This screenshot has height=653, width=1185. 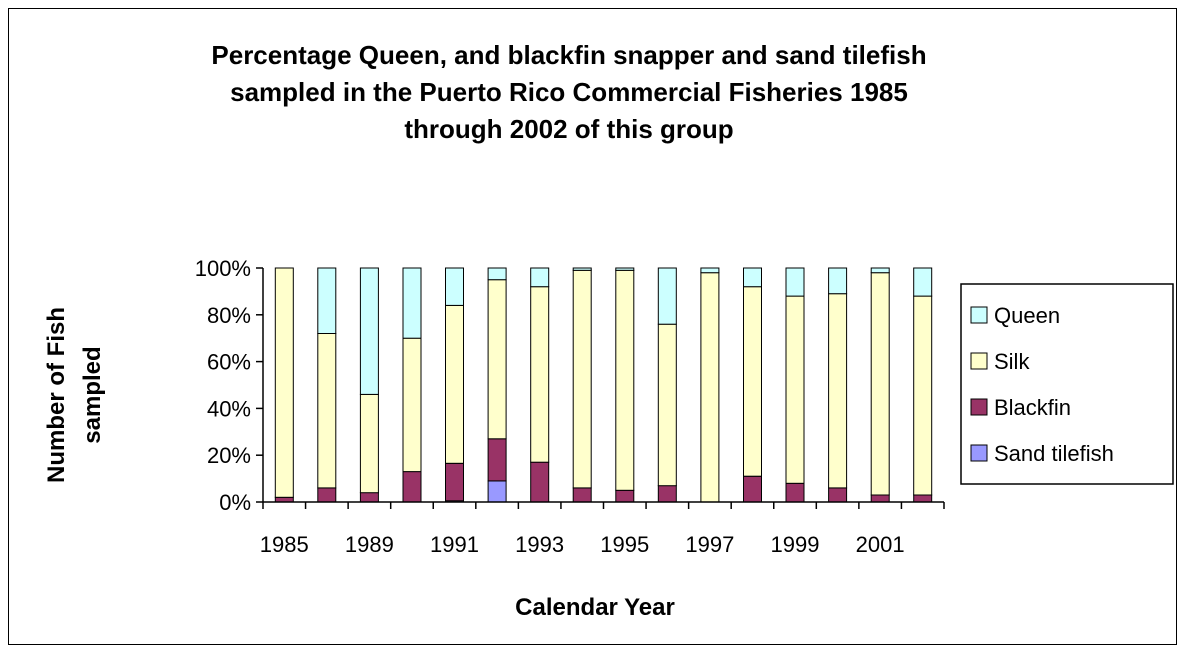 What do you see at coordinates (582, 379) in the screenshot?
I see `bar-silk-1994` at bounding box center [582, 379].